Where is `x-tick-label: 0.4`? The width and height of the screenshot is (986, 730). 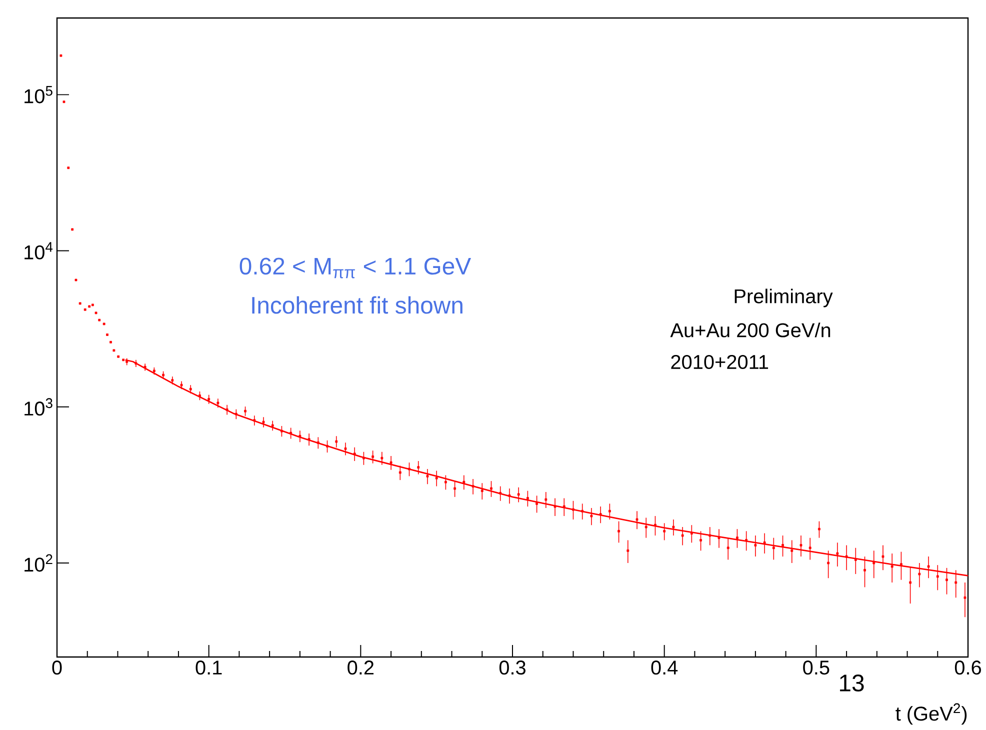 x-tick-label: 0.4 is located at coordinates (664, 667).